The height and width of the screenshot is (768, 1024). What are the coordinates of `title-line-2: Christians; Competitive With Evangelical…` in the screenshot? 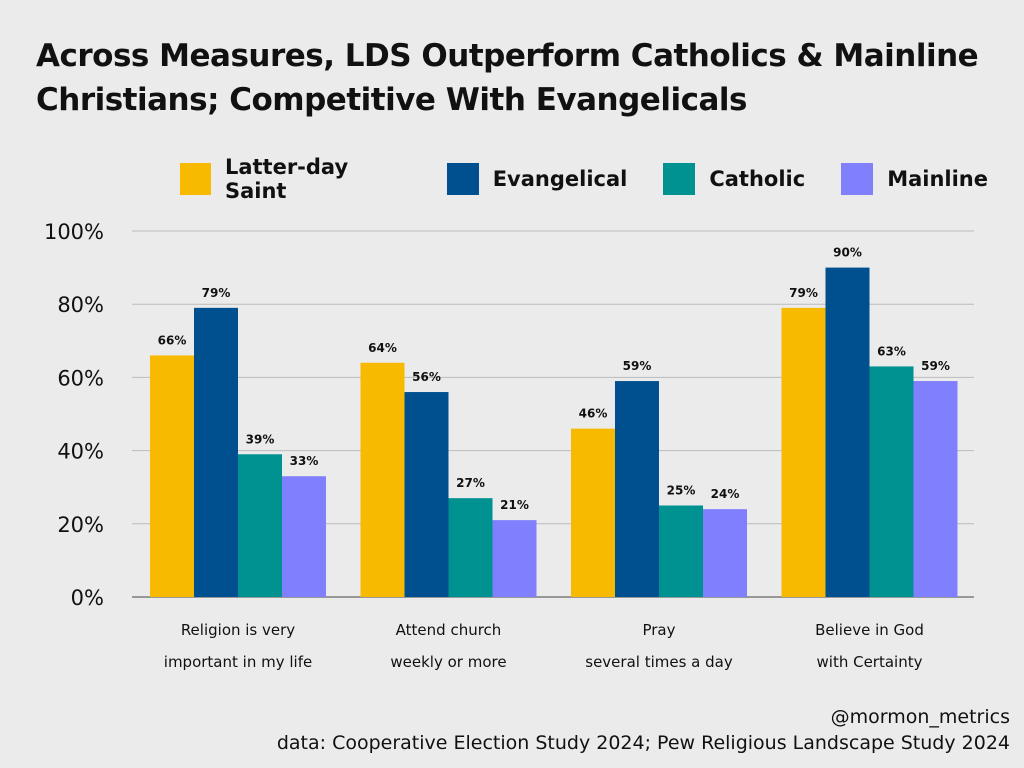 It's located at (391, 100).